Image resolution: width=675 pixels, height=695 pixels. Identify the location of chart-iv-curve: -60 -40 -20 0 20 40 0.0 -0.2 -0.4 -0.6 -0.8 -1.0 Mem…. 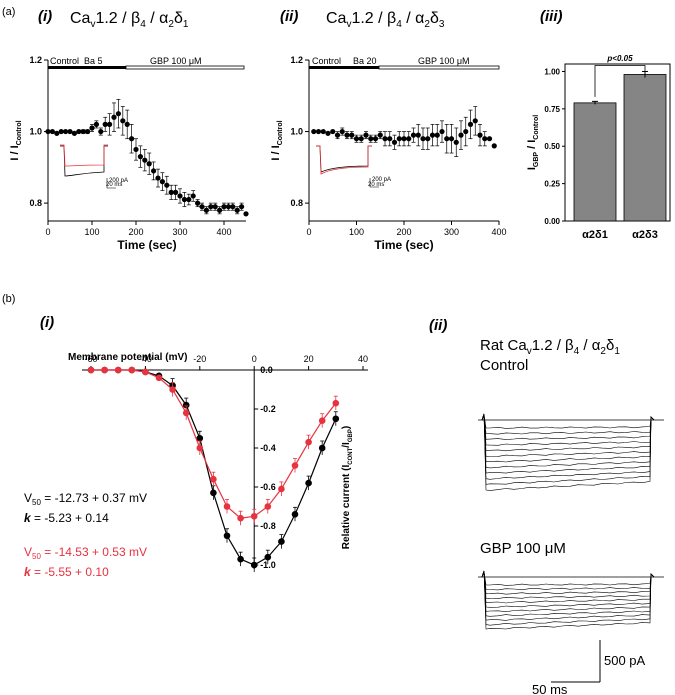
(218, 462).